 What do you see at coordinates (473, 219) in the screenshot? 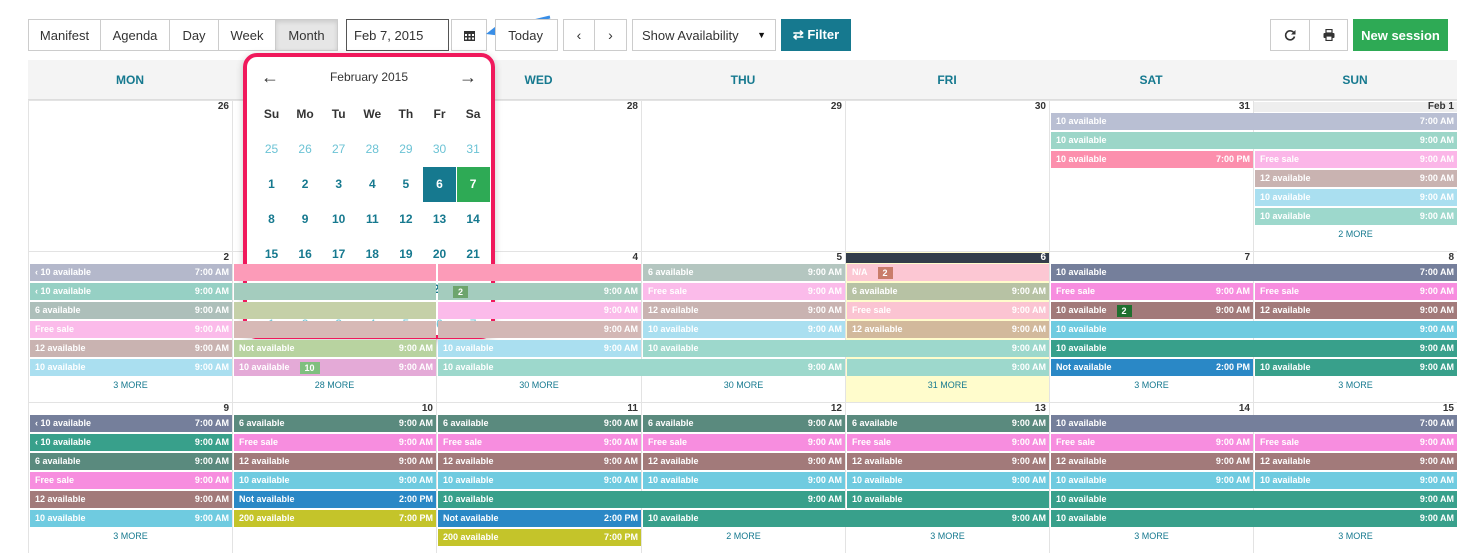
I see `datepicker-day: 14` at bounding box center [473, 219].